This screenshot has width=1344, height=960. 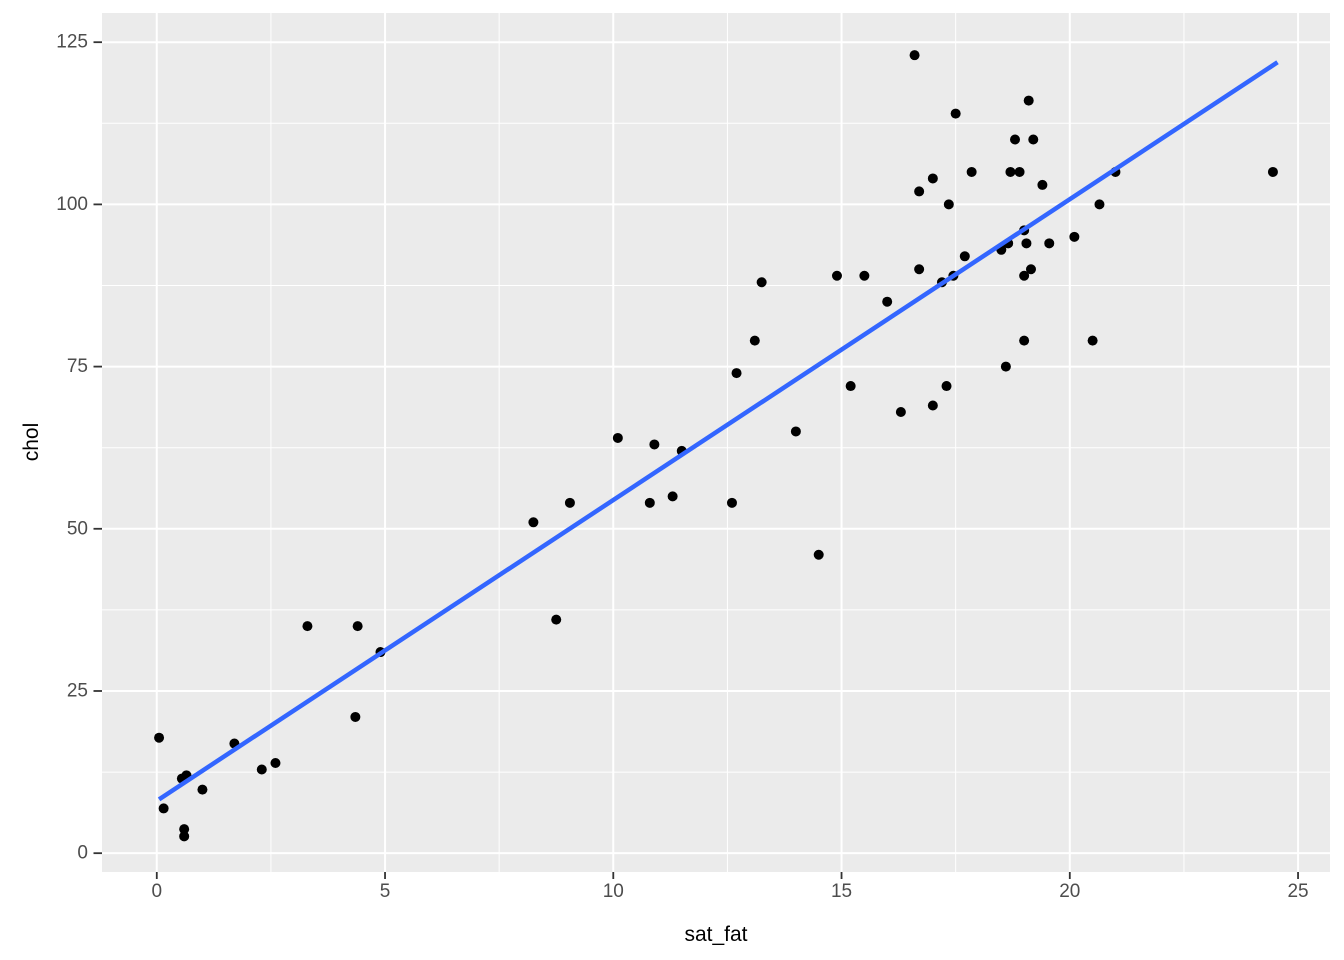 I want to click on x-tick-label: 15, so click(x=841, y=891).